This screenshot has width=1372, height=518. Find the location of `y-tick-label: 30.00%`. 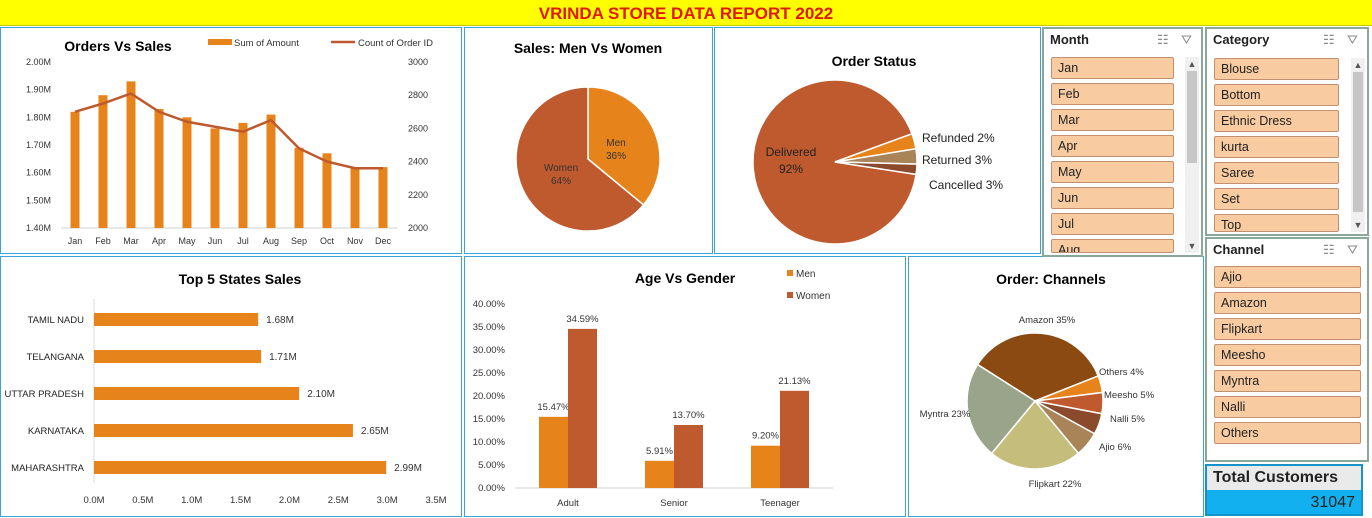

y-tick-label: 30.00% is located at coordinates (489, 350).